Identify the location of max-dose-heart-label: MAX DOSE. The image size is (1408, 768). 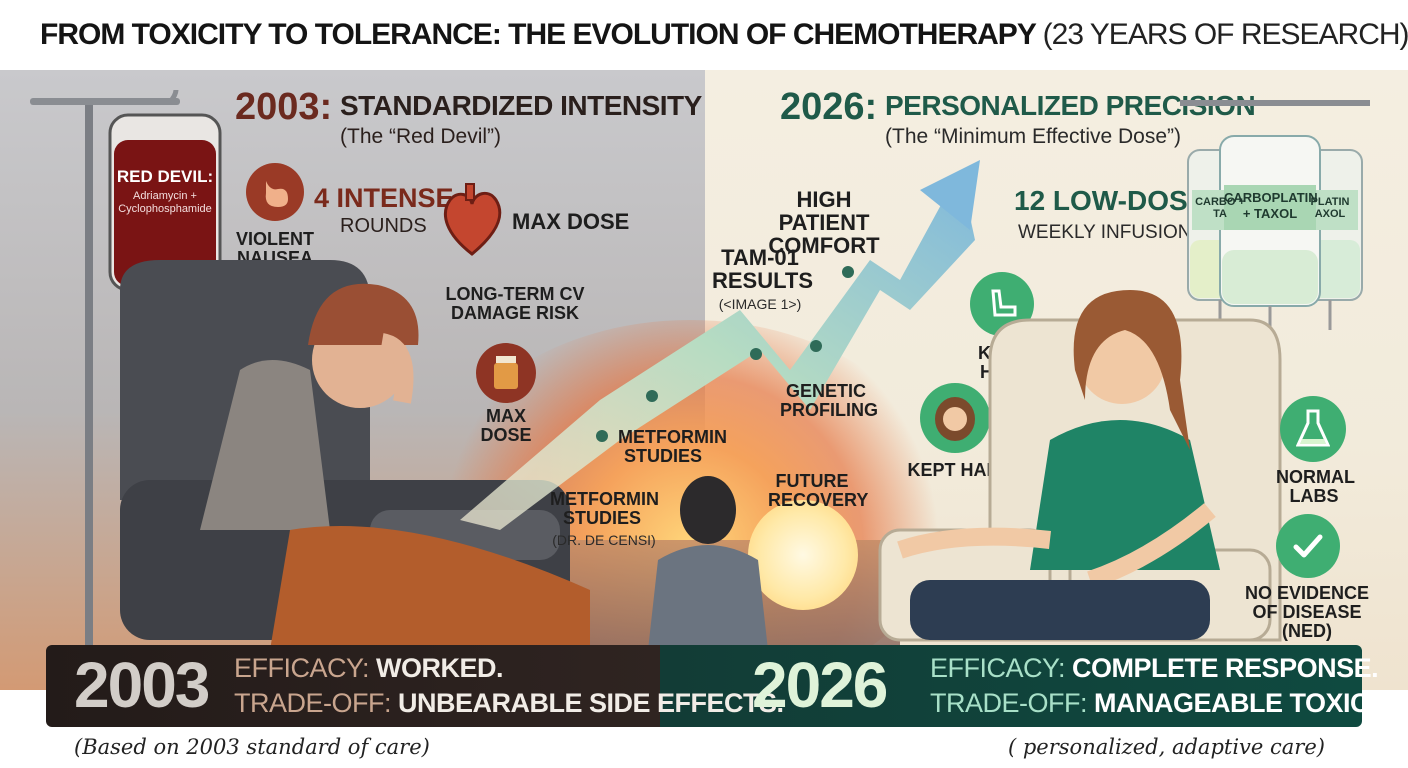
(571, 221).